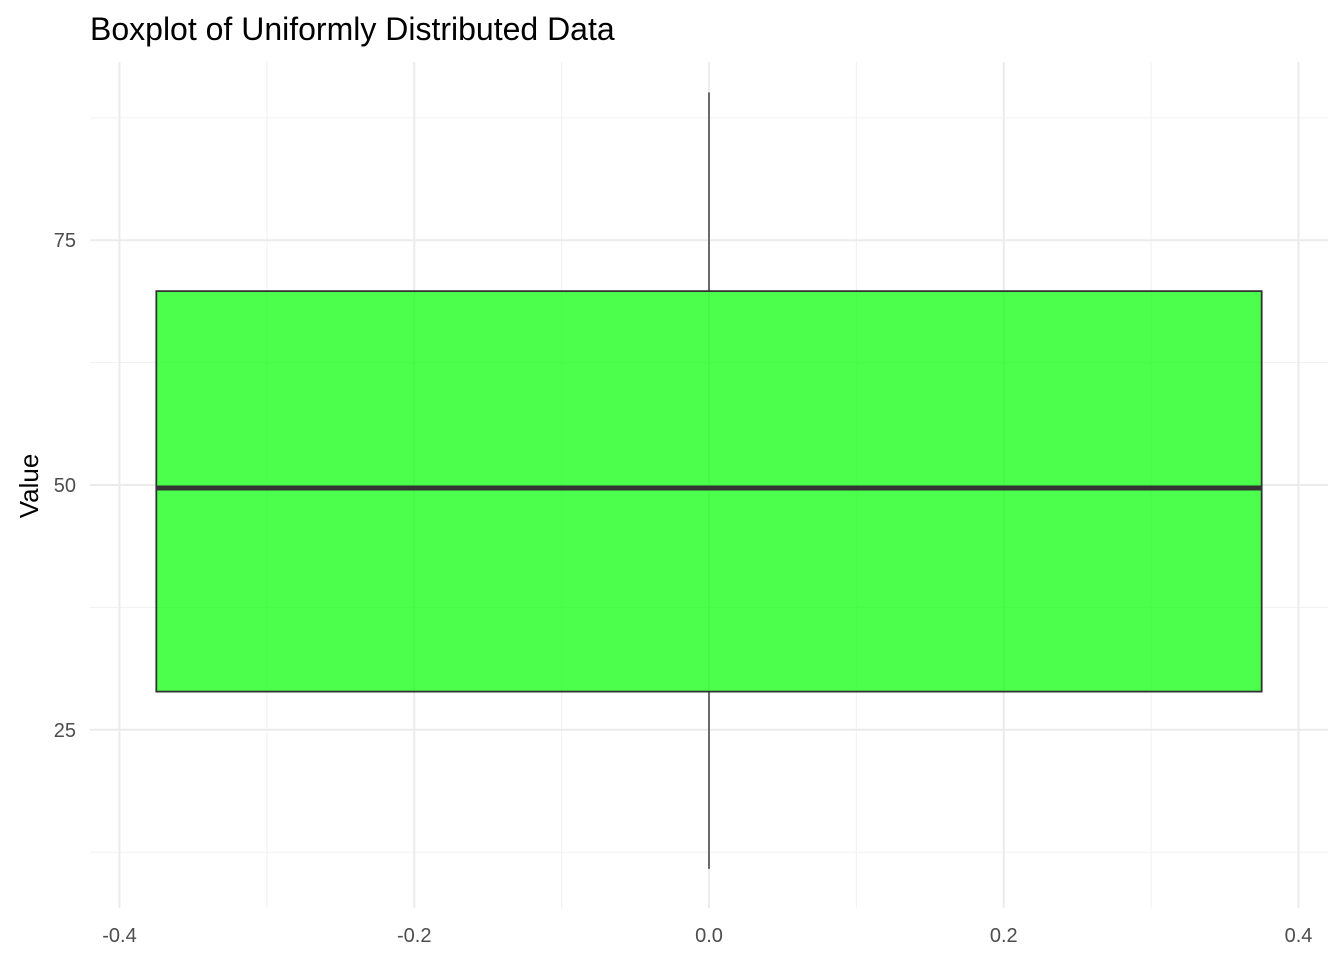  What do you see at coordinates (1299, 936) in the screenshot?
I see `x-tick-label: 0.4` at bounding box center [1299, 936].